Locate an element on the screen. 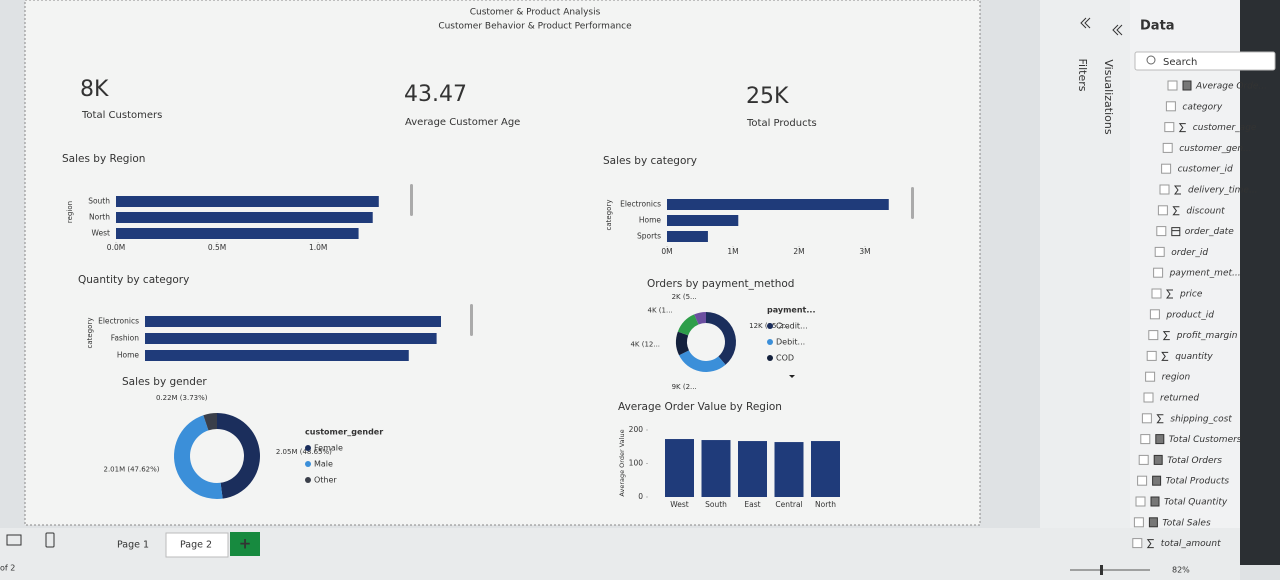 Image resolution: width=1280 pixels, height=580 pixels. add-tab-button is located at coordinates (245, 544).